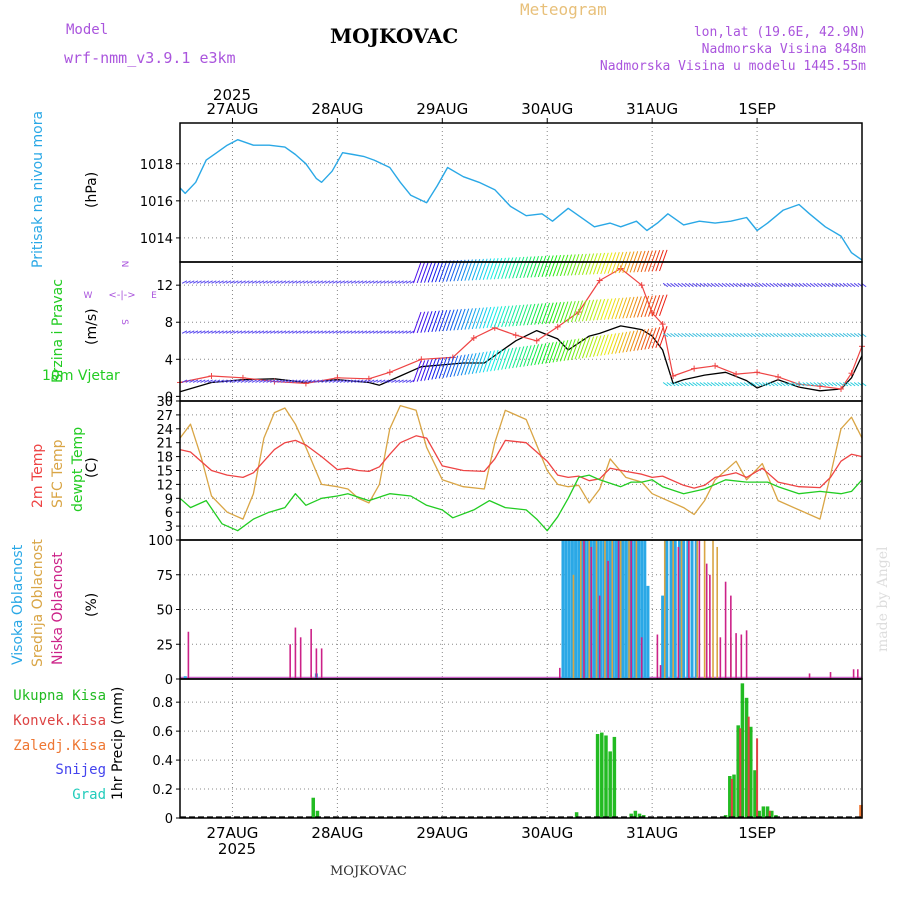 This screenshot has height=900, width=900. What do you see at coordinates (614, 777) in the screenshot?
I see `precip-bar` at bounding box center [614, 777].